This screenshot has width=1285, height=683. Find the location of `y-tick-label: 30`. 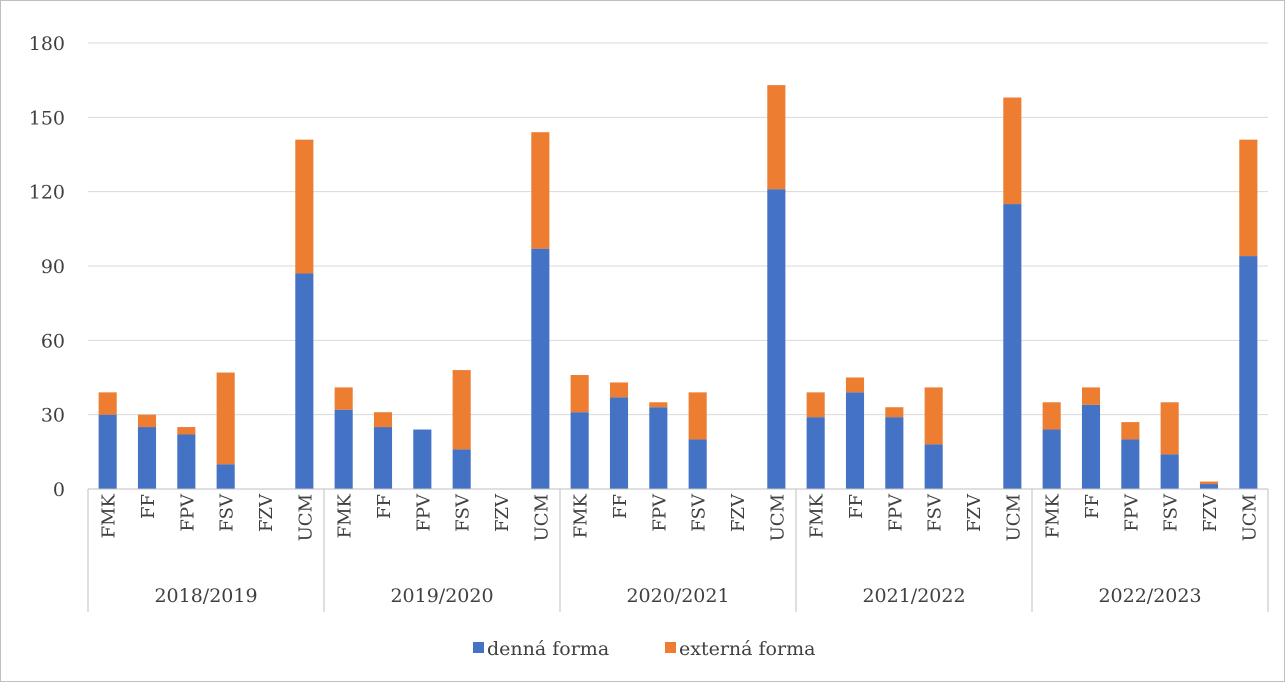

y-tick-label: 30 is located at coordinates (53, 416).